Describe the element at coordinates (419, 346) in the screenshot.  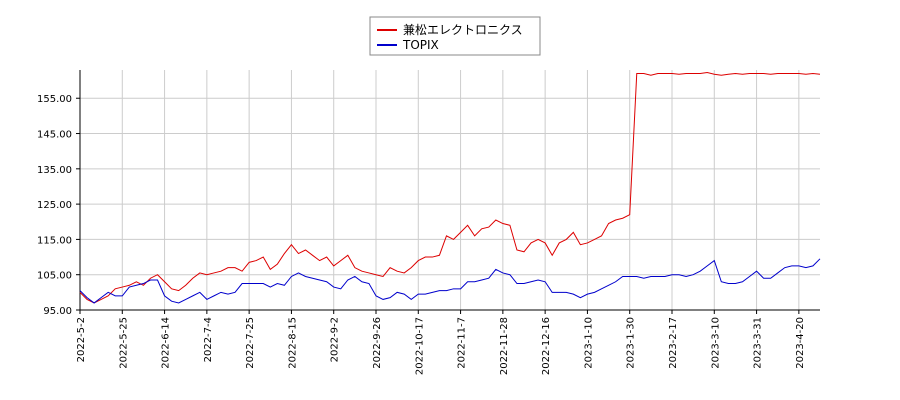
I see `x-tick-label: 2022-10-17` at that location.